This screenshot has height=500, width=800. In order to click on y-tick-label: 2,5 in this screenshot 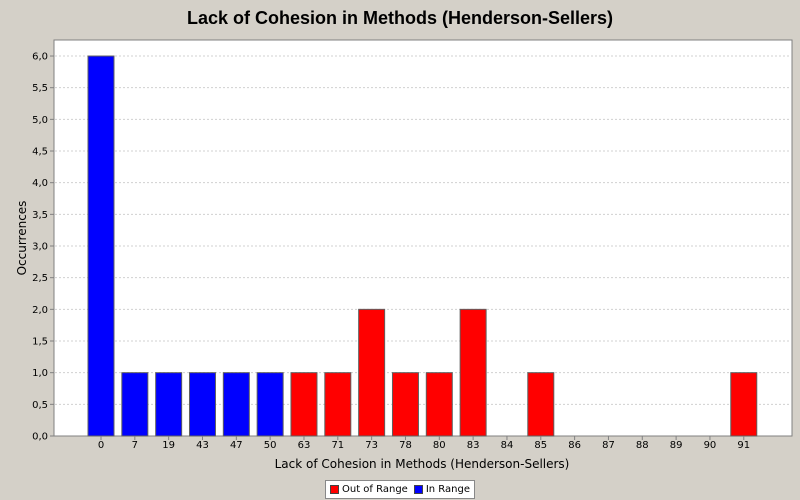, I will do `click(40, 278)`.